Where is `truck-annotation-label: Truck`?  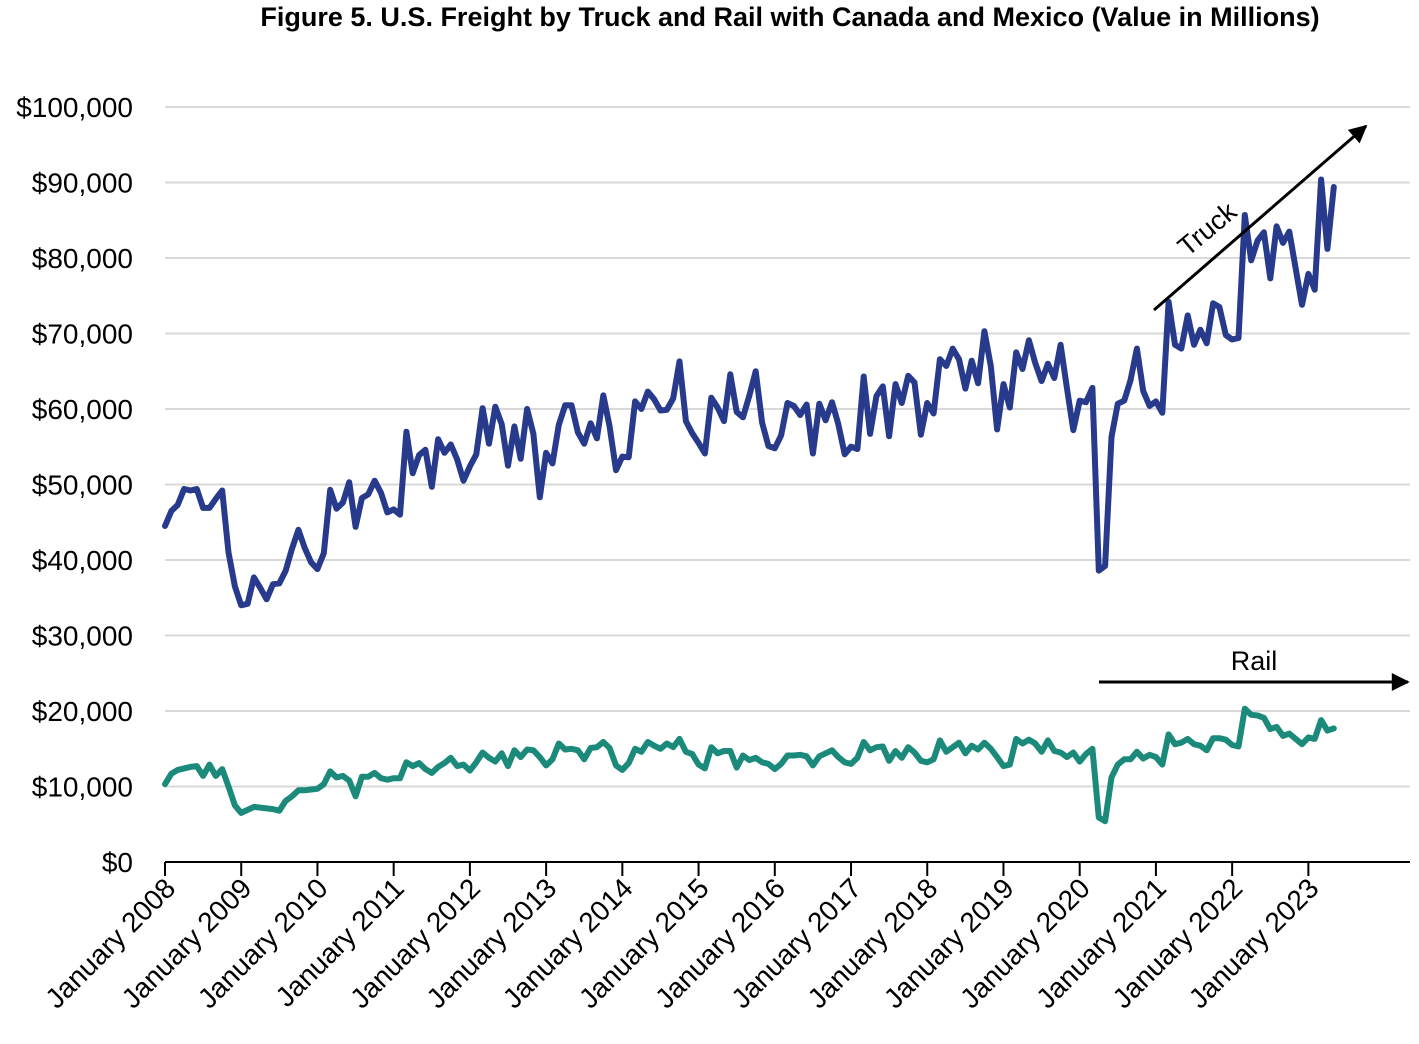 truck-annotation-label: Truck is located at coordinates (1207, 229).